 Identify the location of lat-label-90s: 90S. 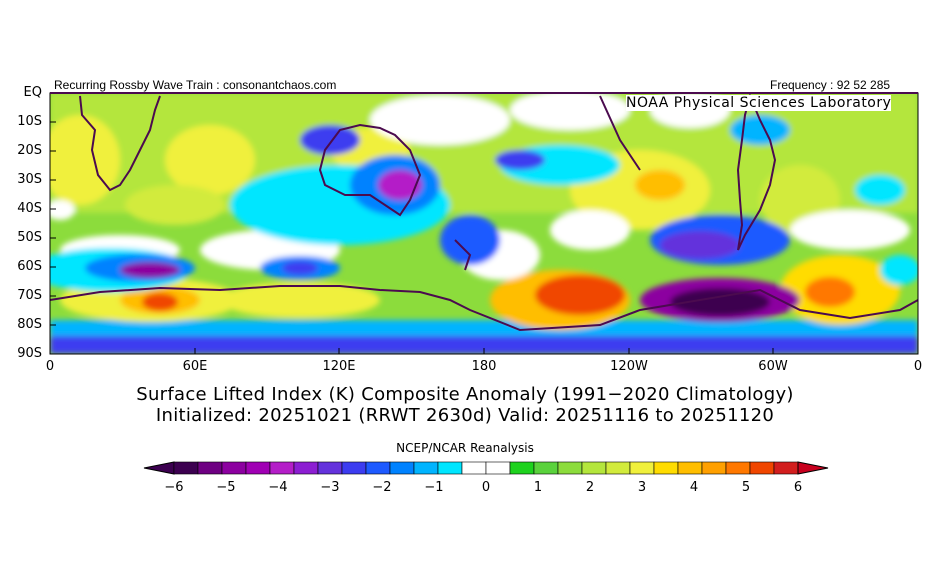
(29, 353).